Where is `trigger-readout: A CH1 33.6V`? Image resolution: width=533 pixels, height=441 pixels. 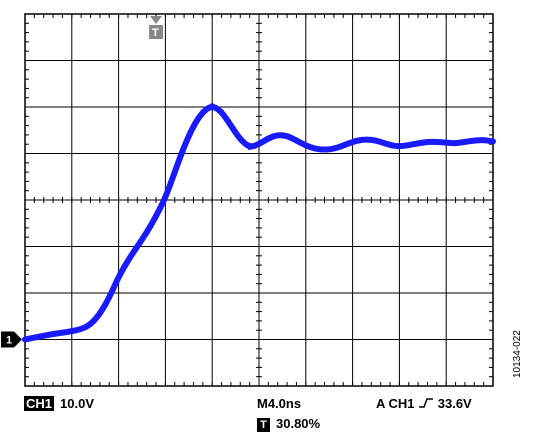 trigger-readout: A CH1 33.6V is located at coordinates (424, 403).